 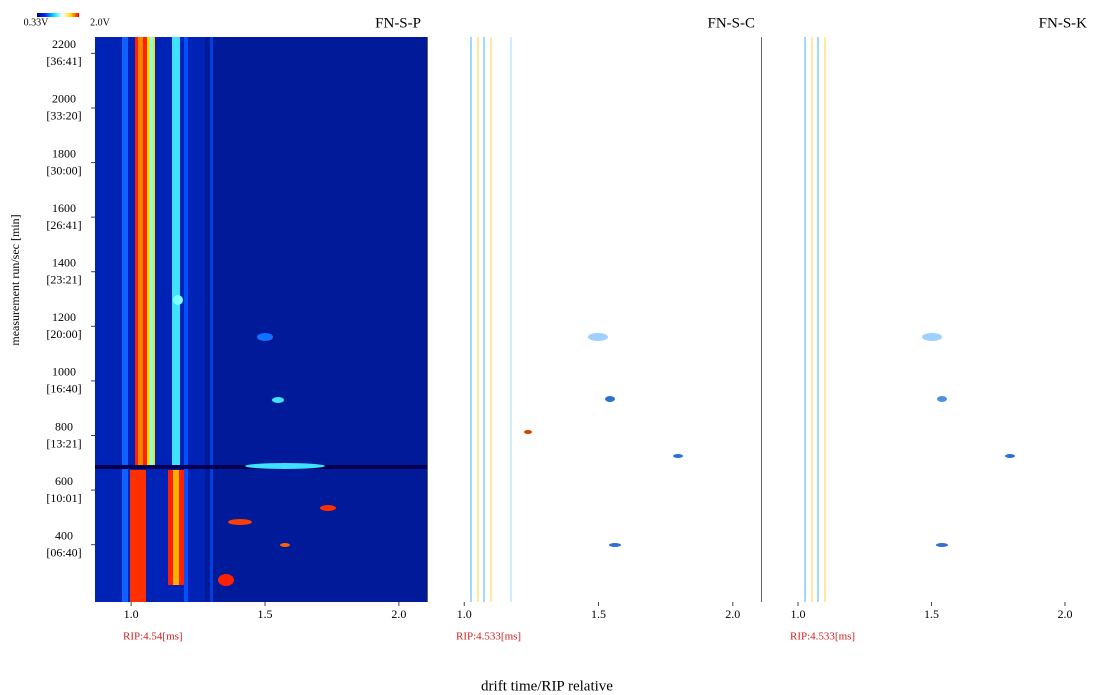 I want to click on y-tick-label: 2000, so click(x=64, y=99).